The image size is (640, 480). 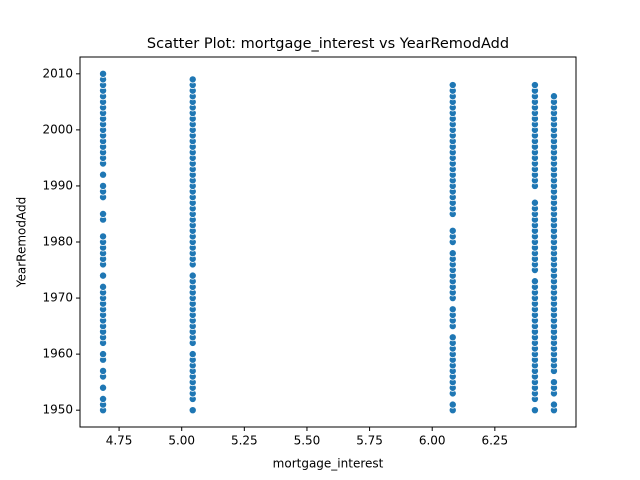 I want to click on x-tick-label: 5.75, so click(x=369, y=441).